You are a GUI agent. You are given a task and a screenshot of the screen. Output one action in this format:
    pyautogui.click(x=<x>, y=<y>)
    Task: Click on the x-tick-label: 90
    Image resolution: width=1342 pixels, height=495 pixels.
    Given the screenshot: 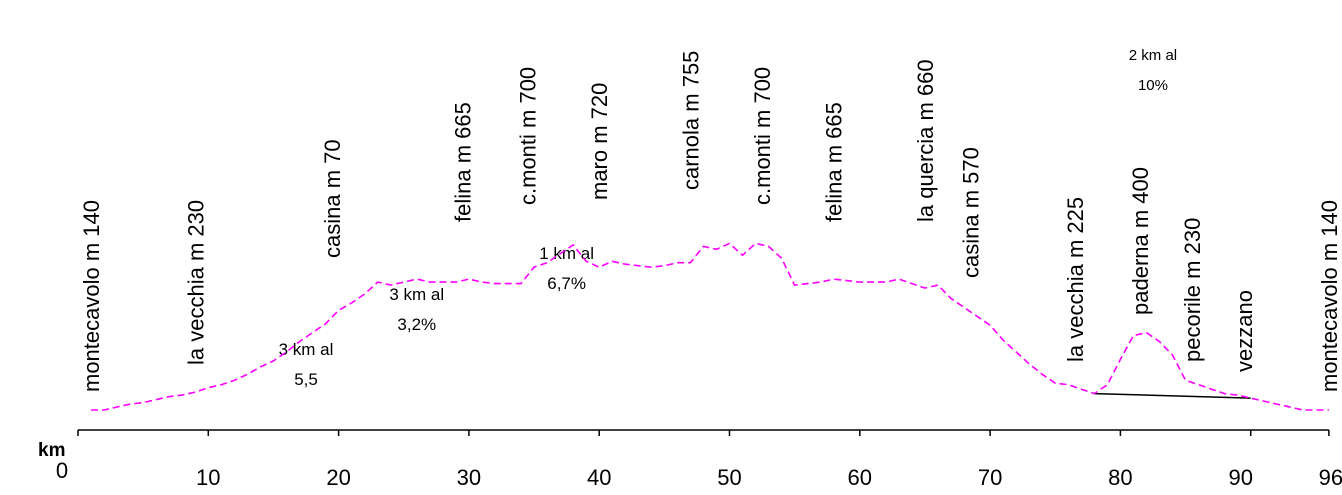 What is the action you would take?
    pyautogui.click(x=1240, y=477)
    